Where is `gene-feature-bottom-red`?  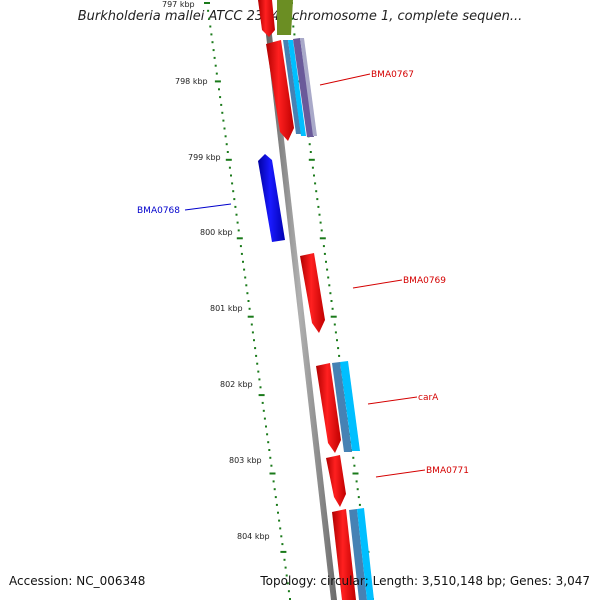
gene-feature-bottom-red is located at coordinates (344, 554).